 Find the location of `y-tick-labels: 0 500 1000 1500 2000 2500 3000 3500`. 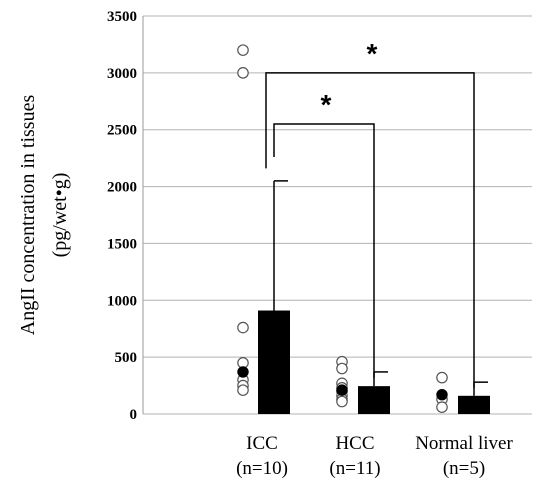

y-tick-labels: 0 500 1000 1500 2000 2500 3000 3500 is located at coordinates (122, 216).